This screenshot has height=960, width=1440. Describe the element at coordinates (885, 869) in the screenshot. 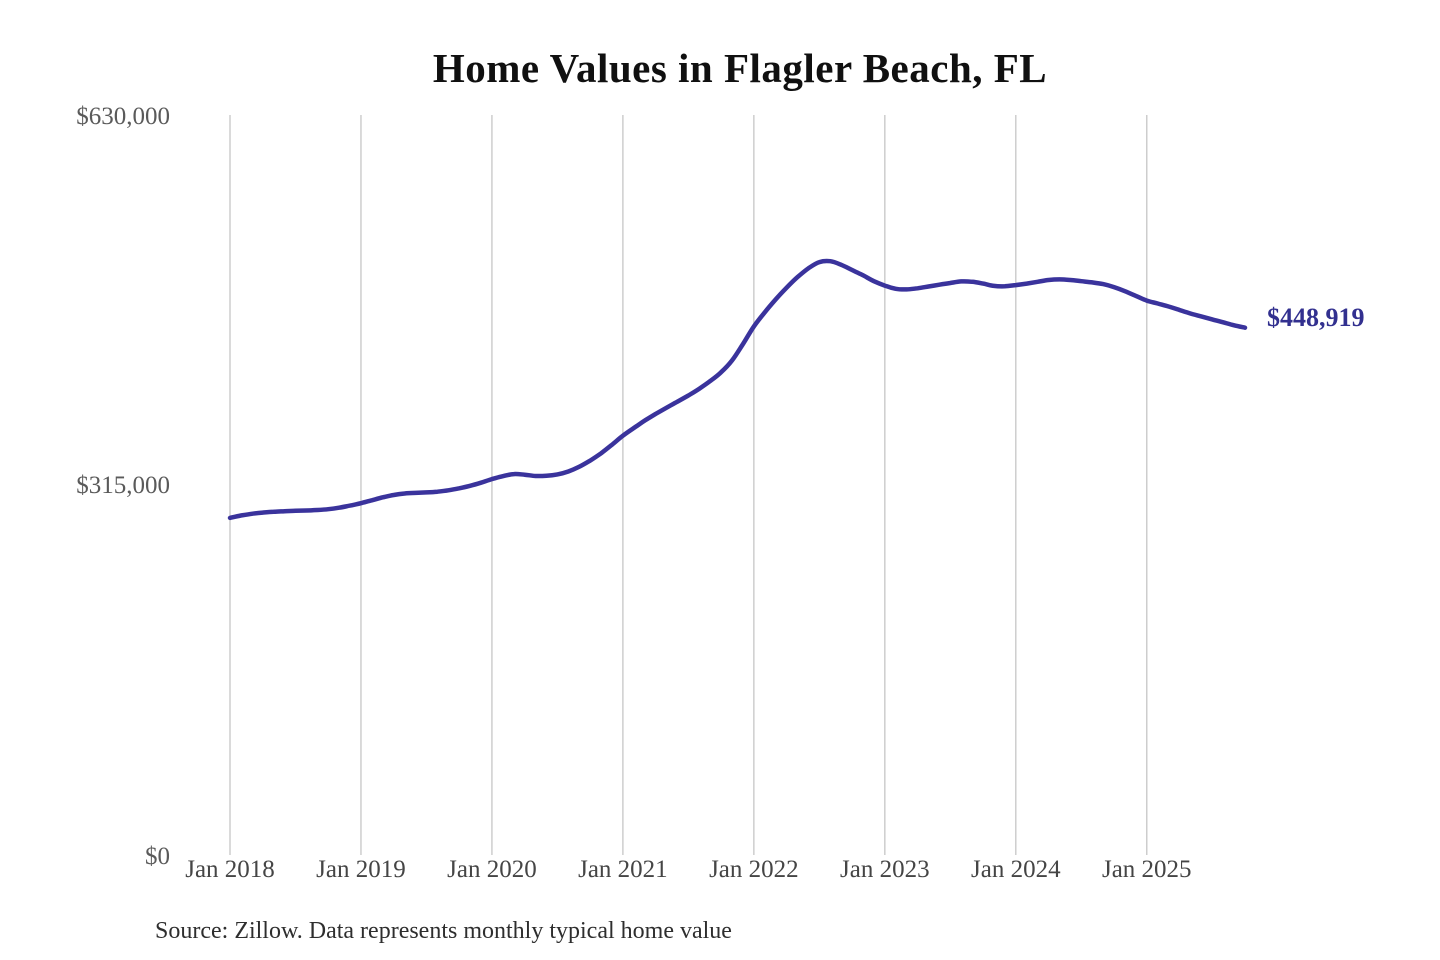

I see `x-axis-tick-label-jan-2023: Jan 2023` at that location.